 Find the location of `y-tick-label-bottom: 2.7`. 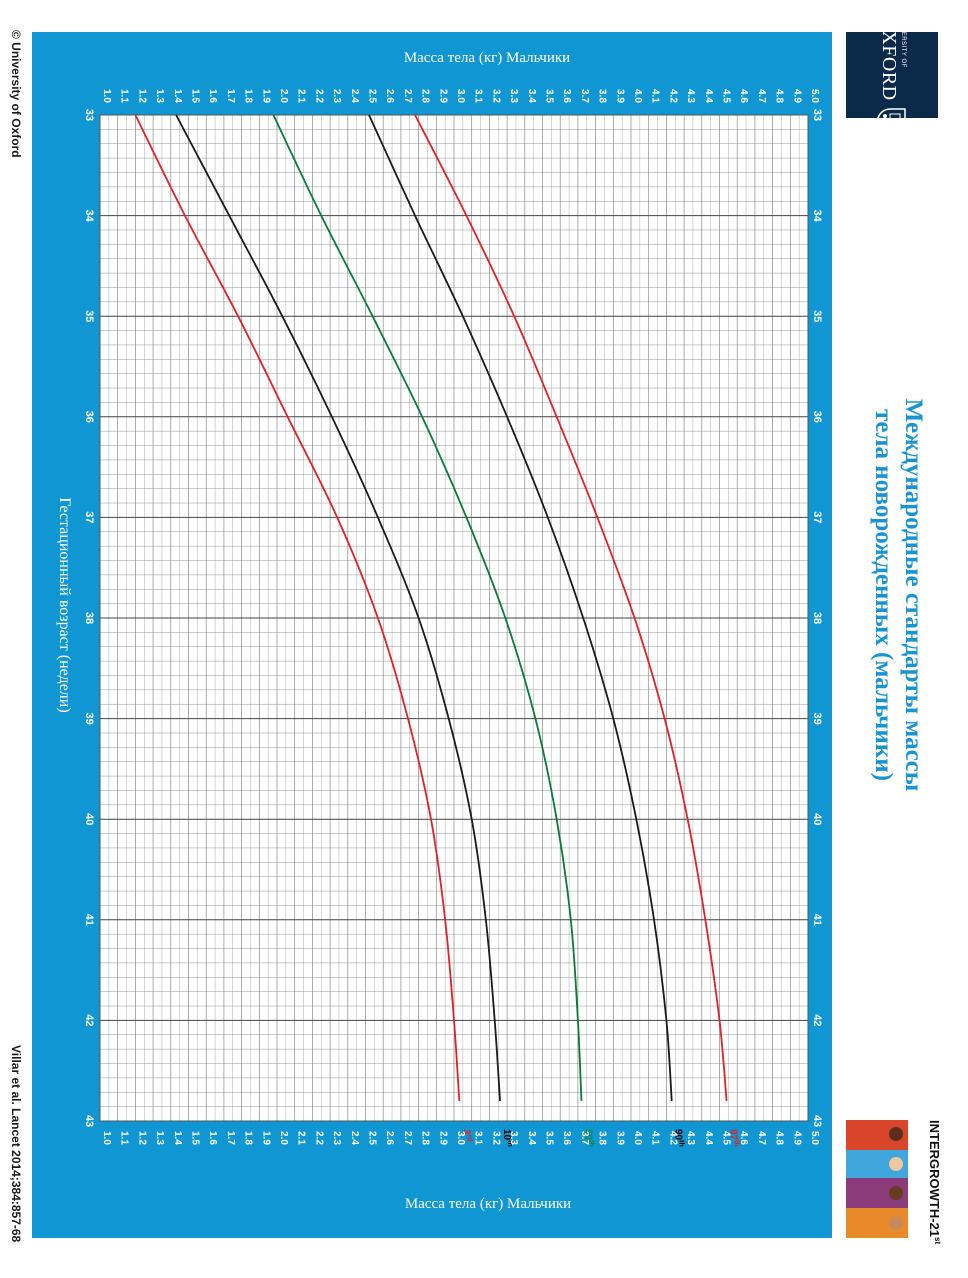

y-tick-label-bottom: 2.7 is located at coordinates (407, 1138).